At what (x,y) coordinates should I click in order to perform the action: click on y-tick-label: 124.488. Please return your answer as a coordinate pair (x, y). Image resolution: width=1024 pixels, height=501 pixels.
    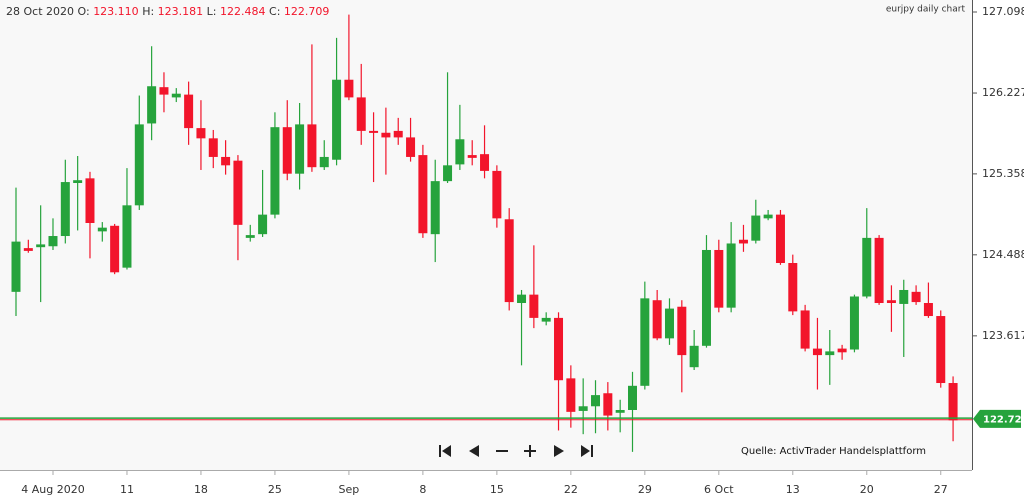
    Looking at the image, I should click on (1003, 254).